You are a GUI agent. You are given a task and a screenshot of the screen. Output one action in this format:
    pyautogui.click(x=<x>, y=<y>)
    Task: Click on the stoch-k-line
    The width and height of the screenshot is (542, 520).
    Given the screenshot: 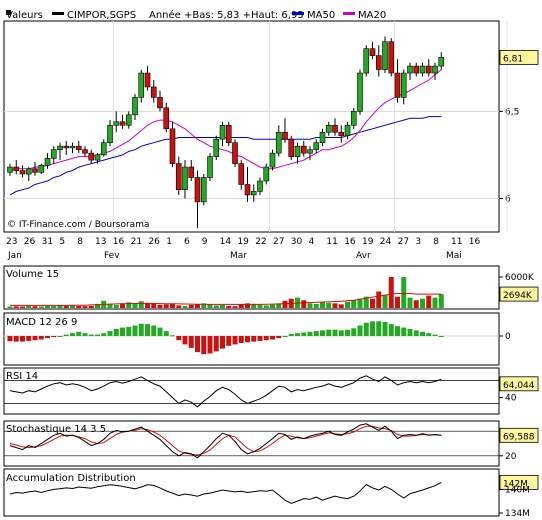 What is the action you would take?
    pyautogui.click(x=225, y=441)
    